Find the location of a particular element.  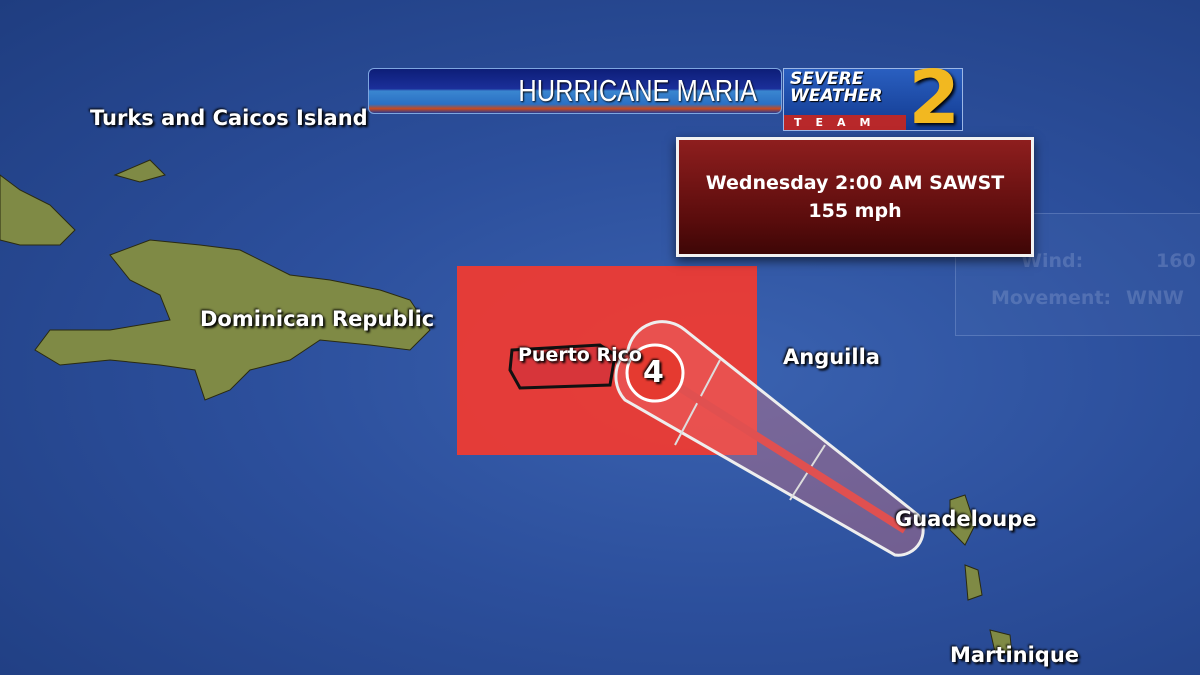

hurricane-symbol-icon is located at coordinates (655, 373).